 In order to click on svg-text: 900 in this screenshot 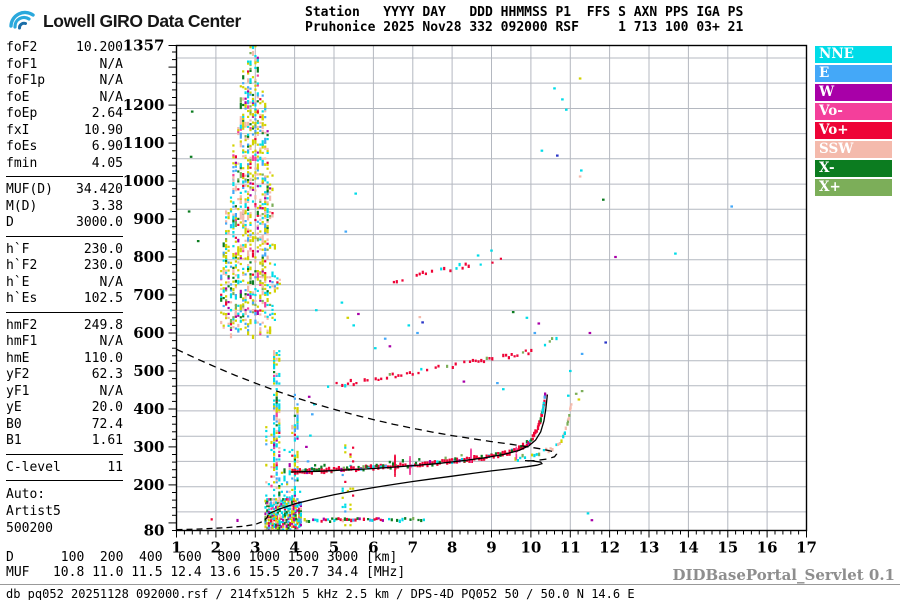, I will do `click(148, 219)`.